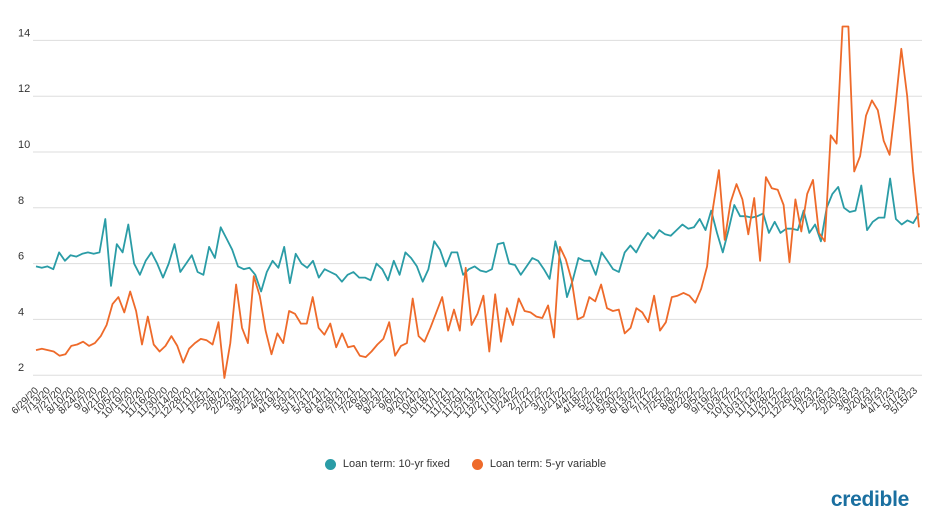 The width and height of the screenshot is (931, 523). Describe the element at coordinates (869, 499) in the screenshot. I see `brand-logo: credible` at that location.